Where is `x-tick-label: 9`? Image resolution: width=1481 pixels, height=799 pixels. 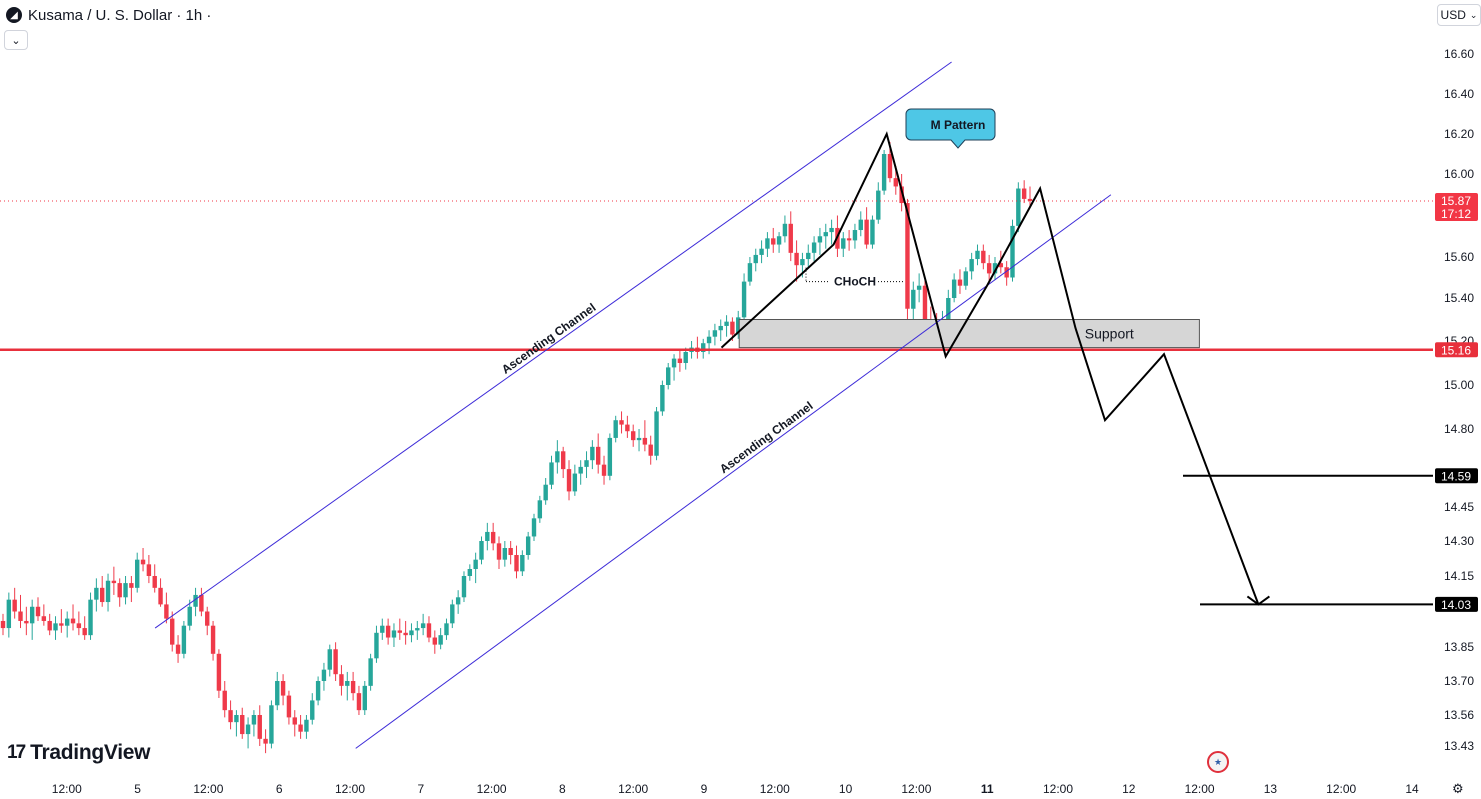 x-tick-label: 9 is located at coordinates (704, 789).